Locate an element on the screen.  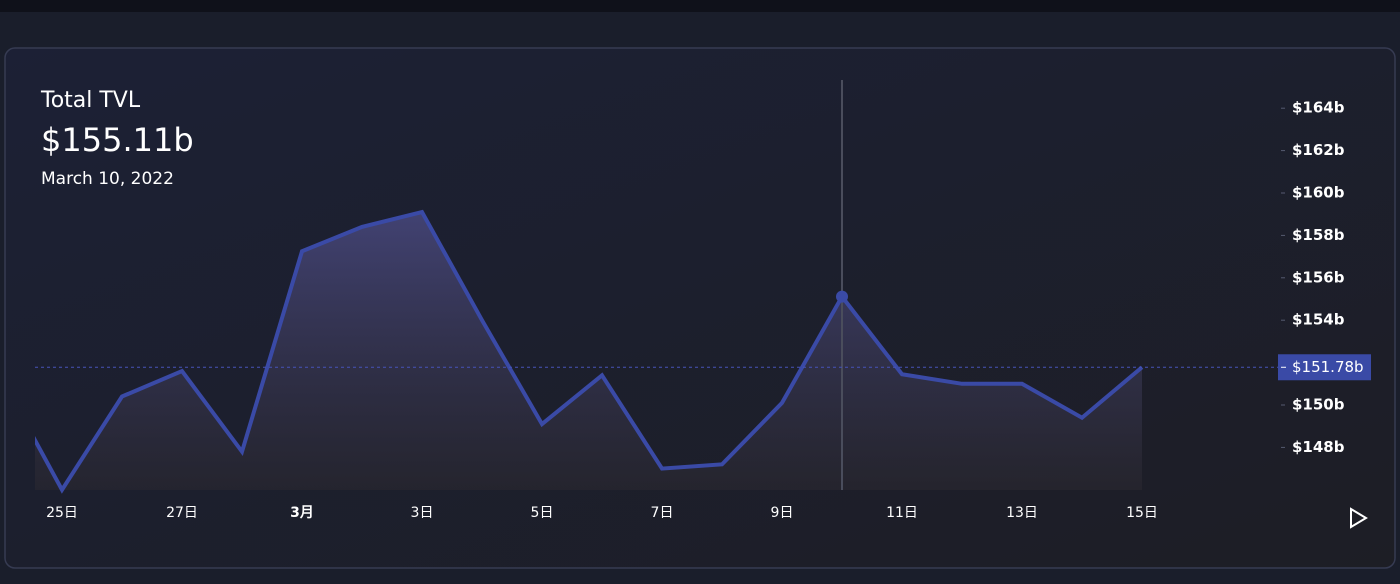
x-tick-label: 11日 is located at coordinates (902, 513).